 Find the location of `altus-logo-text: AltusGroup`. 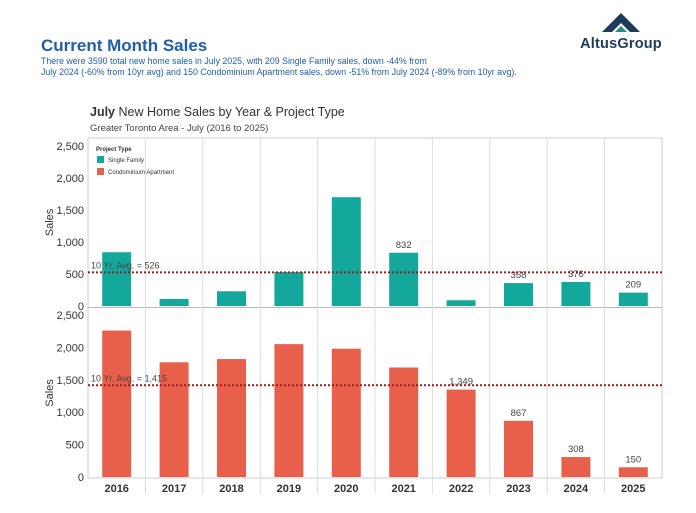

altus-logo-text: AltusGroup is located at coordinates (621, 44).